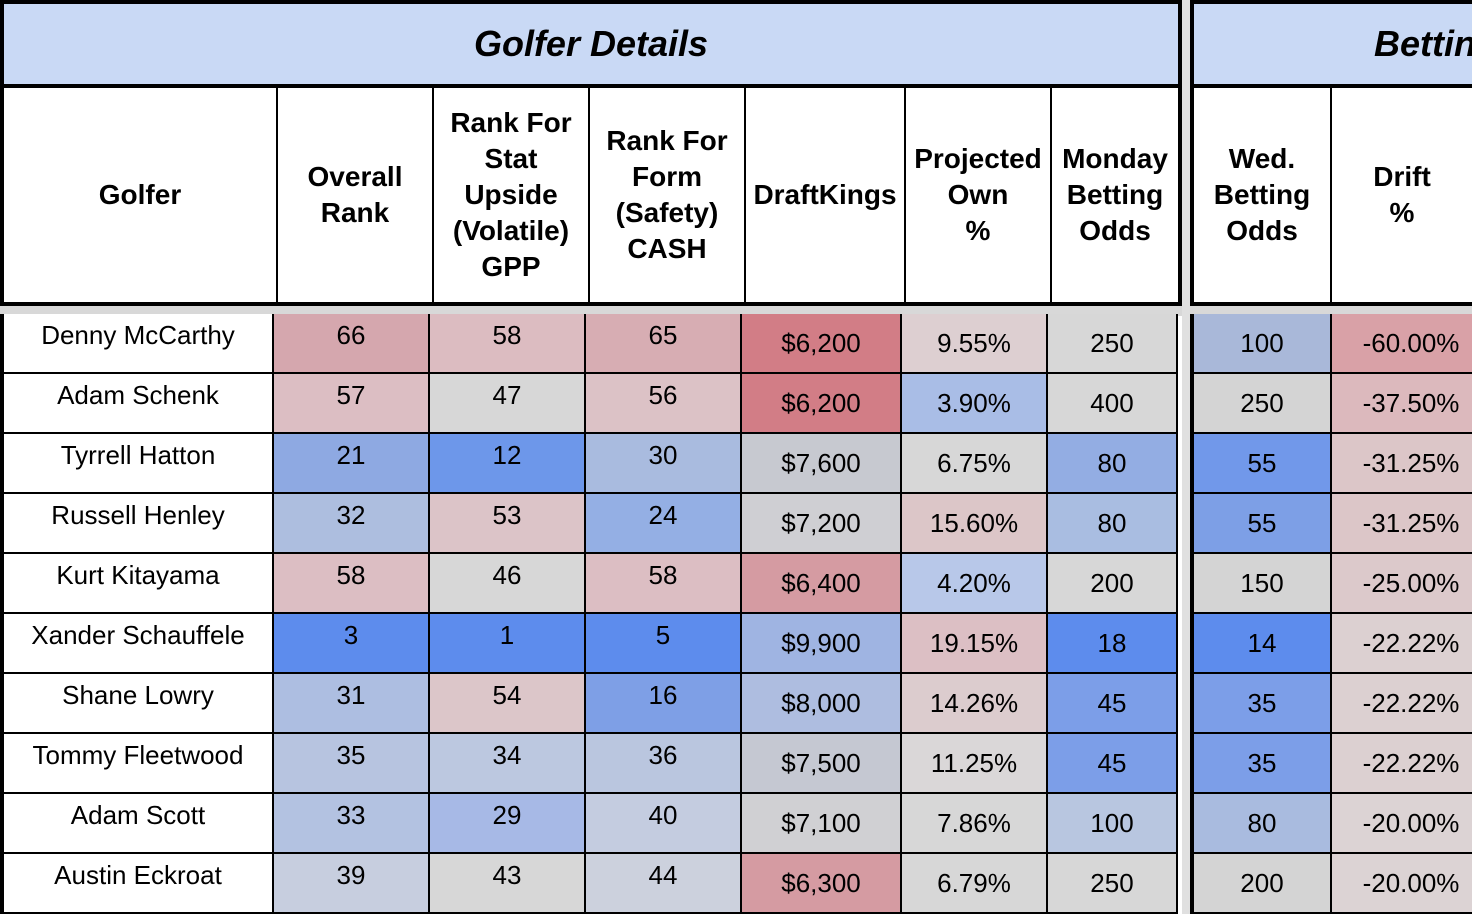  Describe the element at coordinates (975, 824) in the screenshot. I see `projected-own-cell: 7.86%` at that location.